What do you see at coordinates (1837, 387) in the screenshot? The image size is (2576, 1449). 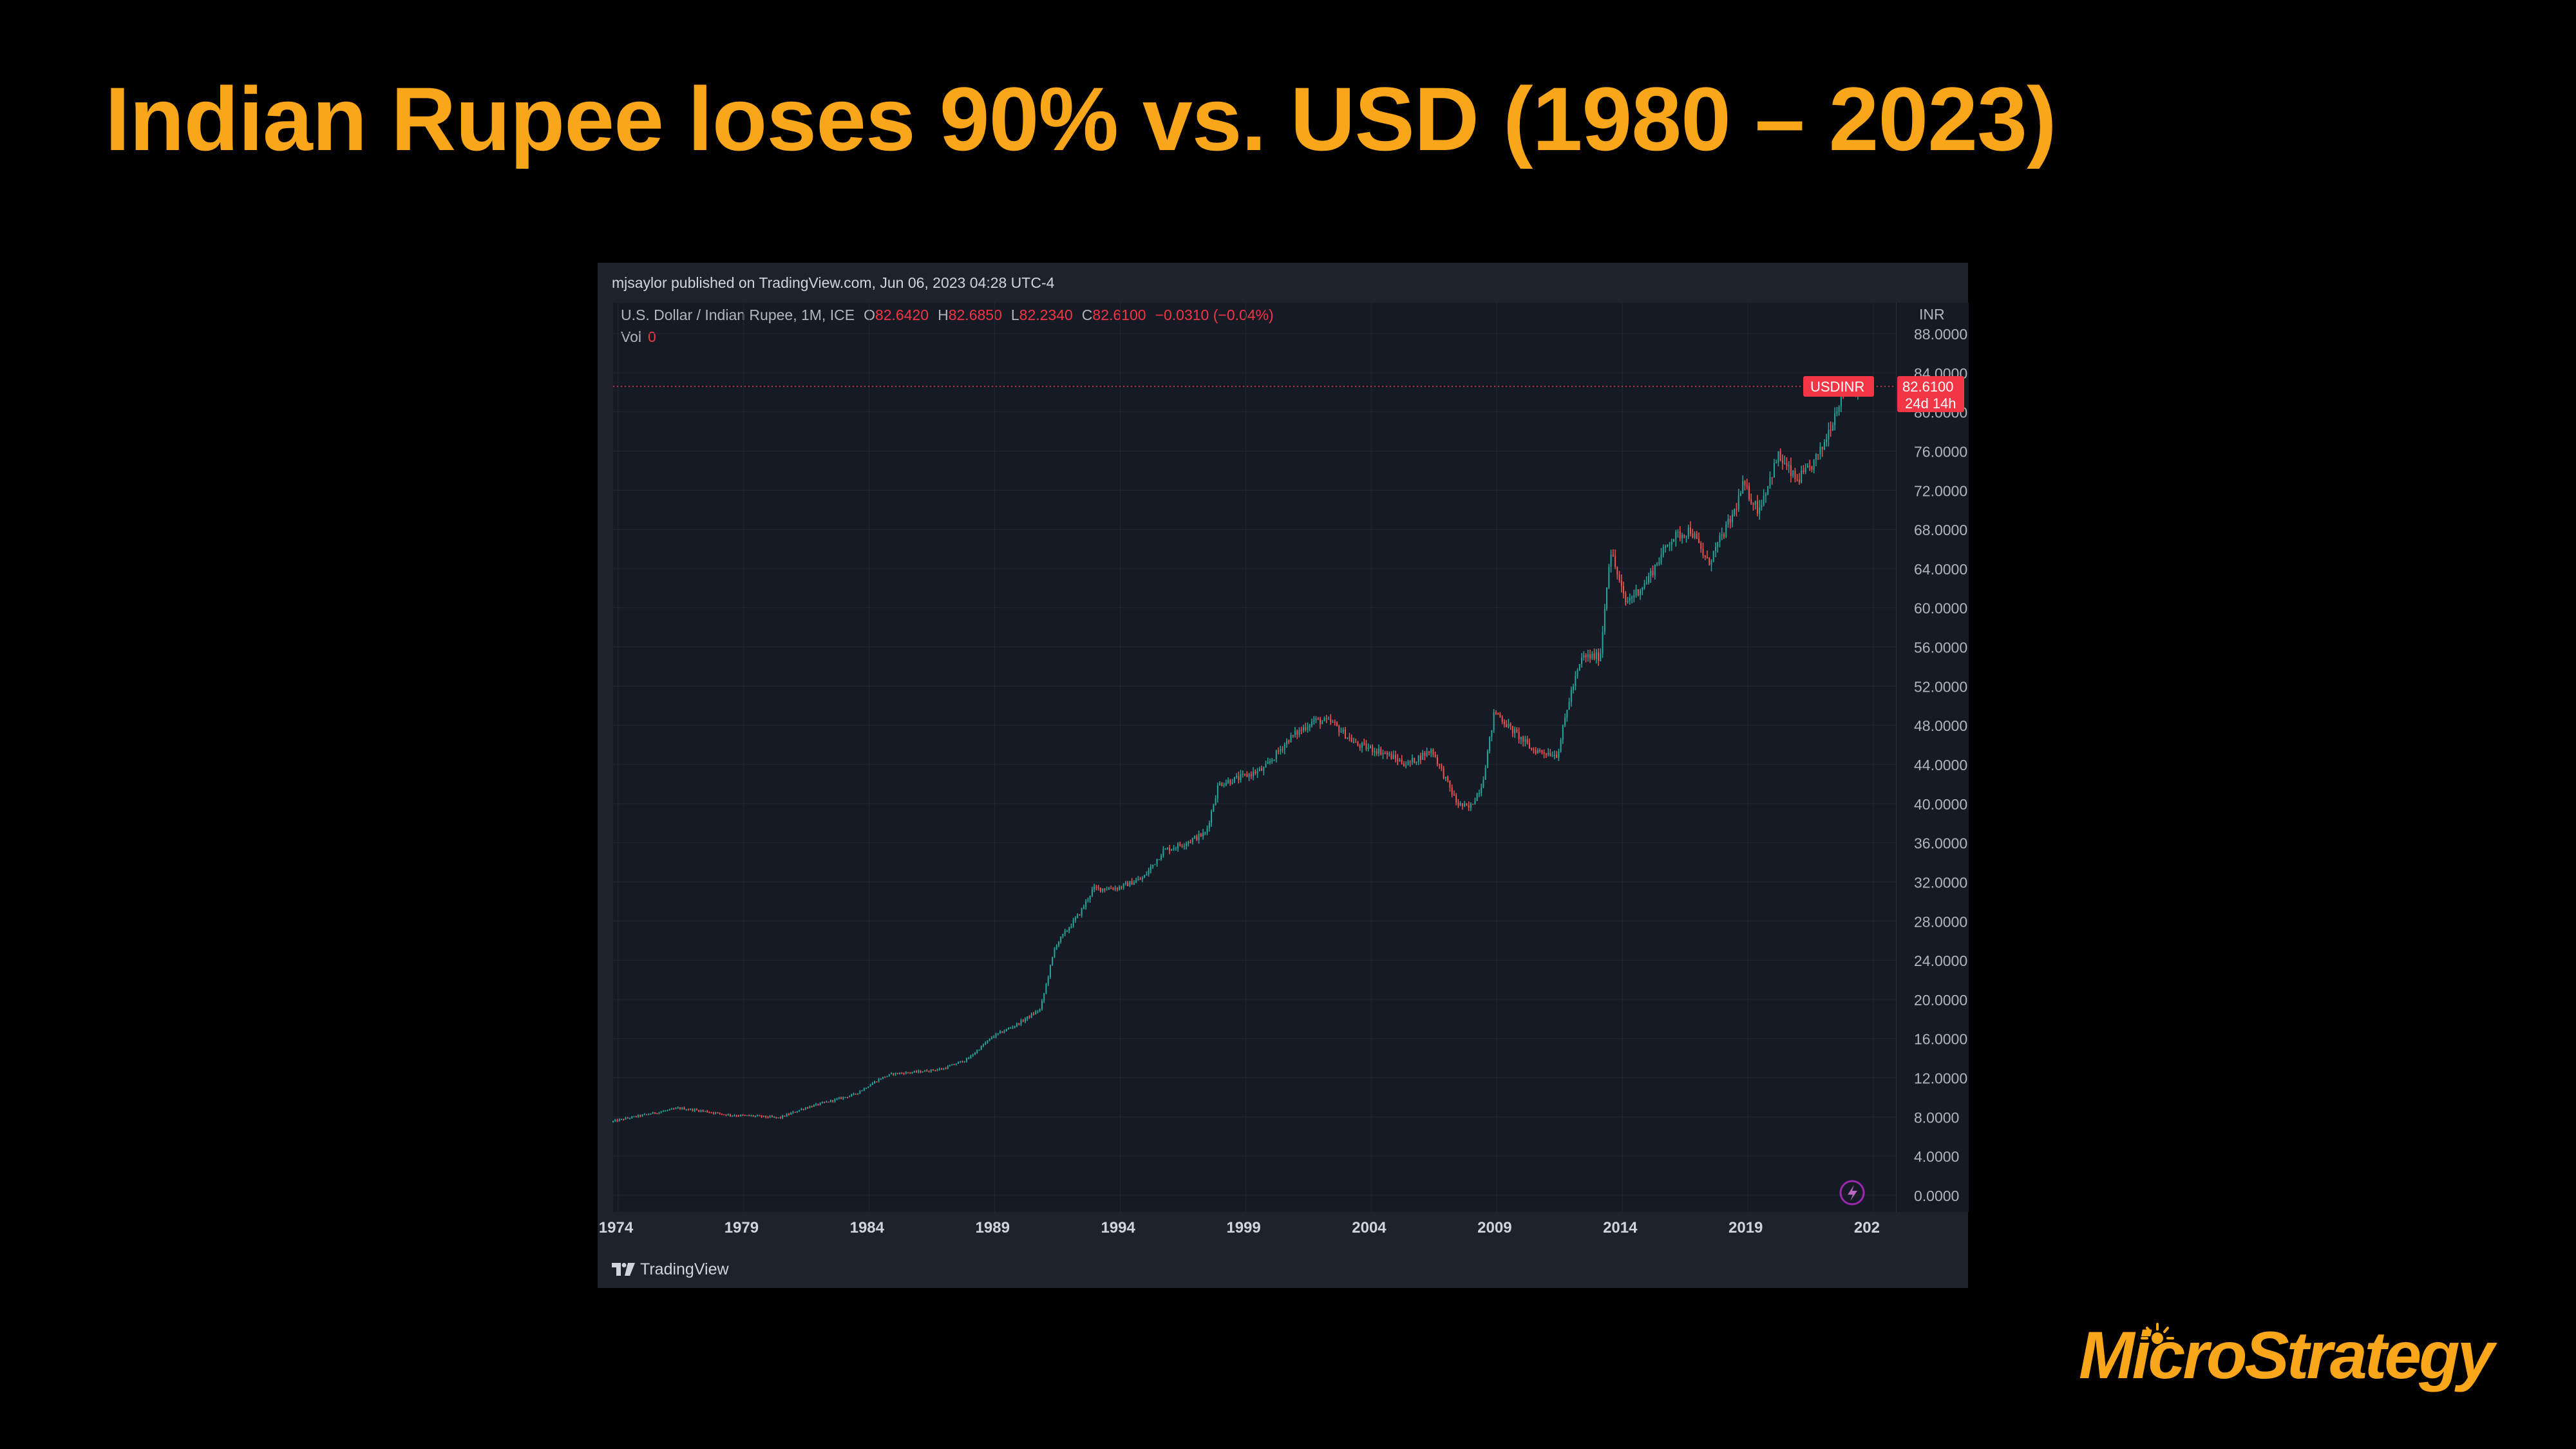 I see `symbol-tag: USDINR` at bounding box center [1837, 387].